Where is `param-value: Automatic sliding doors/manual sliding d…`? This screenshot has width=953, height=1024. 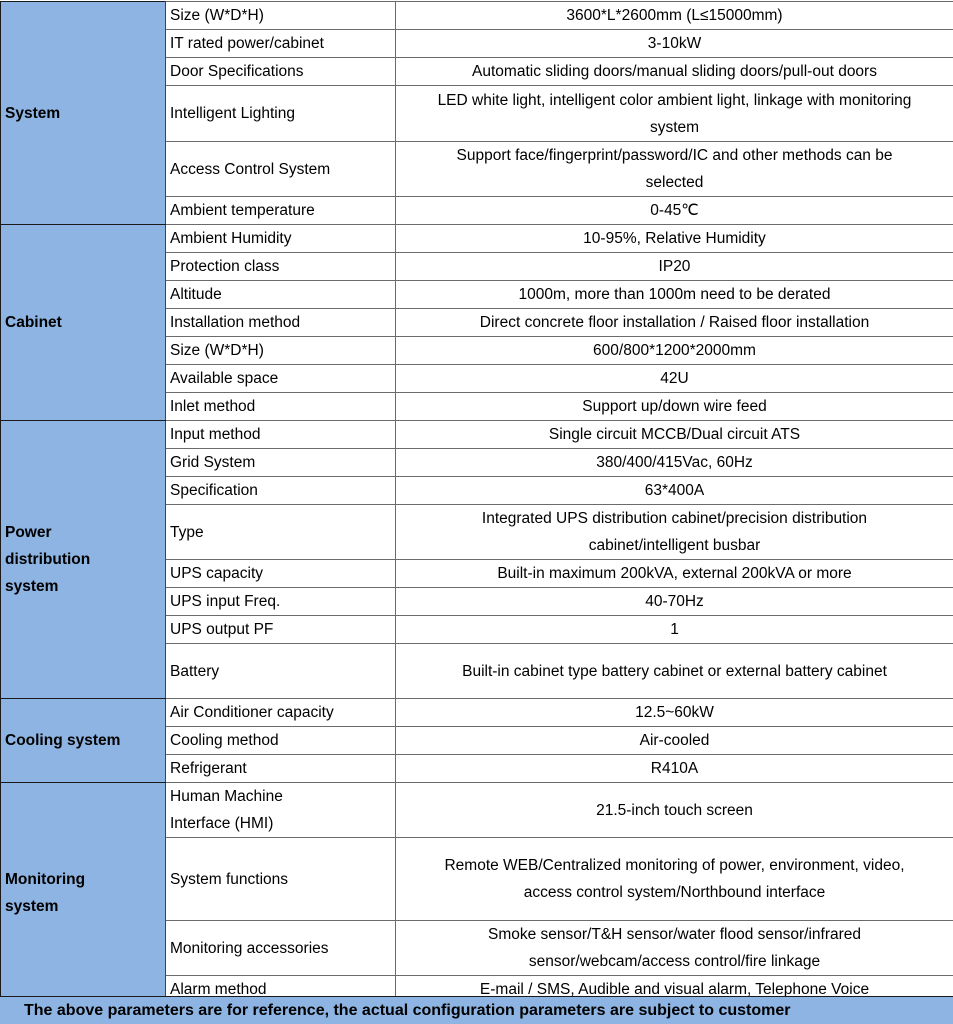 param-value: Automatic sliding doors/manual sliding d… is located at coordinates (674, 71).